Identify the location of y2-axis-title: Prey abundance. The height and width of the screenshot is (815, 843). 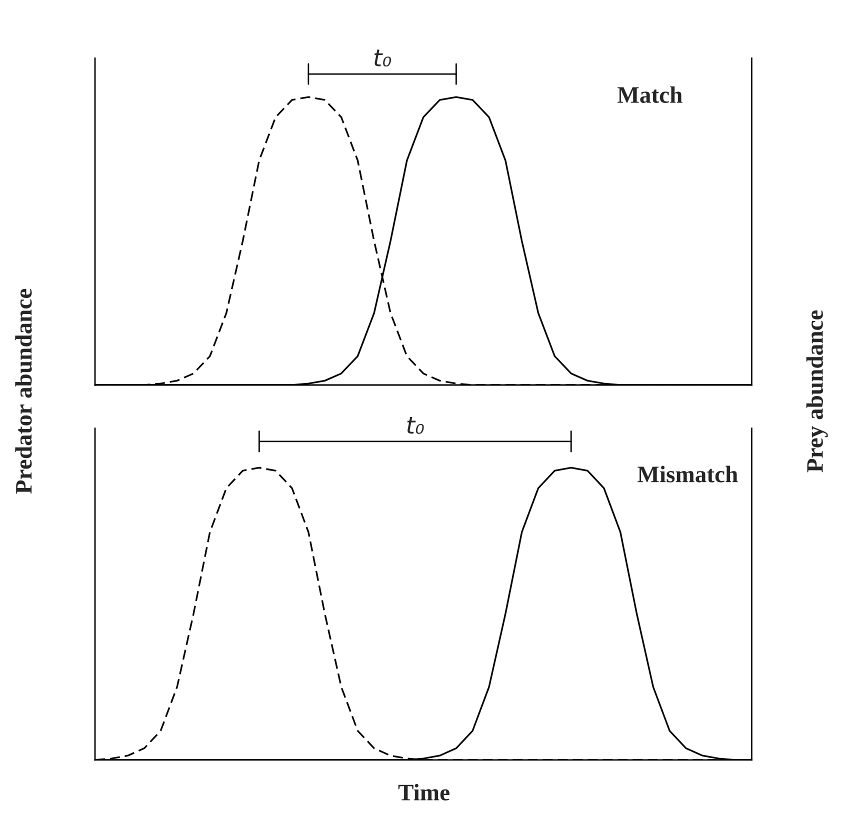
(817, 391).